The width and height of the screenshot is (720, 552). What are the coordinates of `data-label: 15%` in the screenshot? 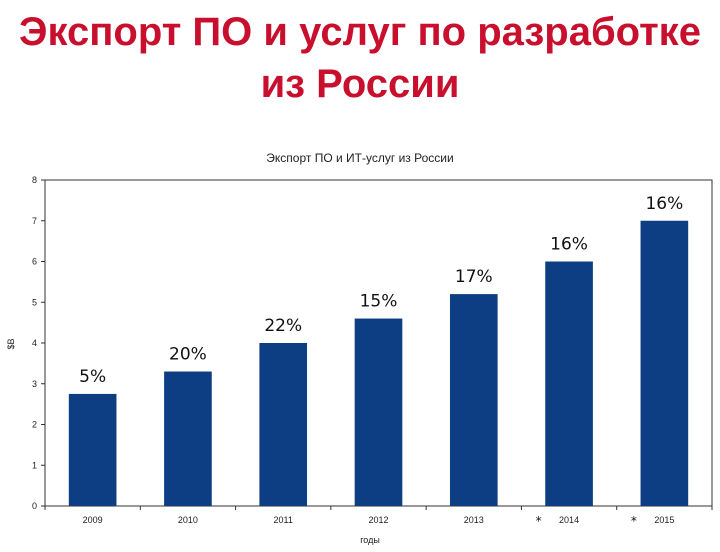 It's located at (379, 302).